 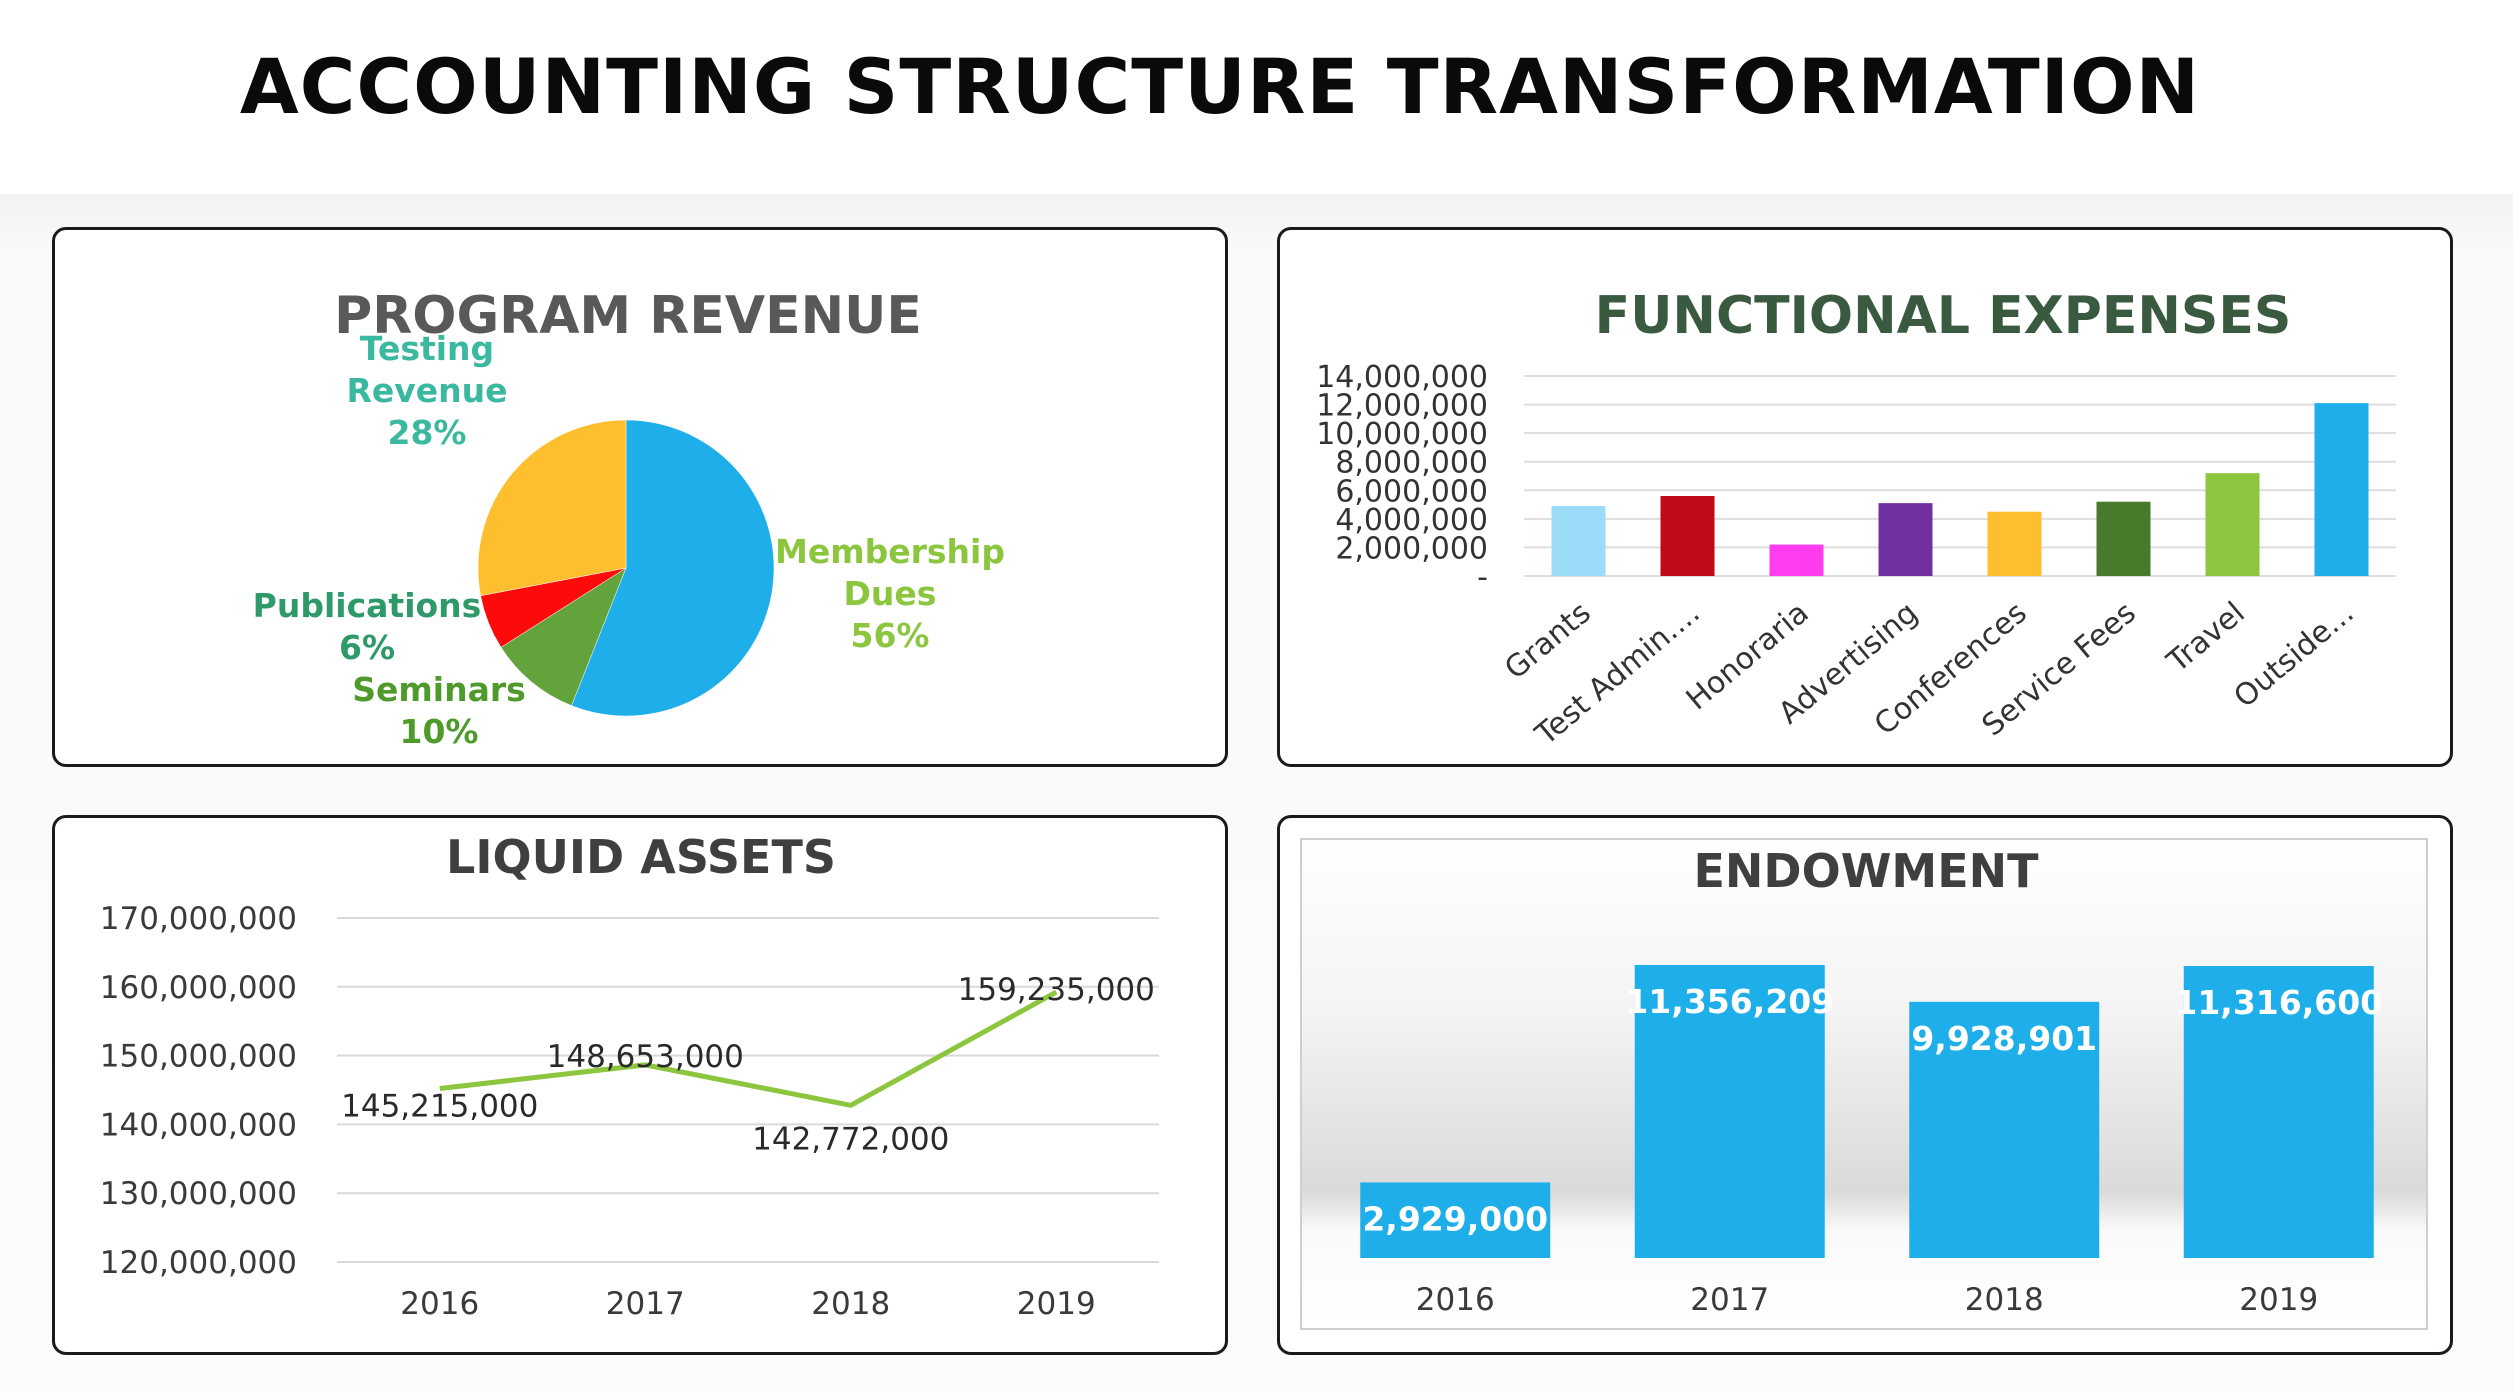 I want to click on y-tick-label: 8,000,000, so click(x=1411, y=463).